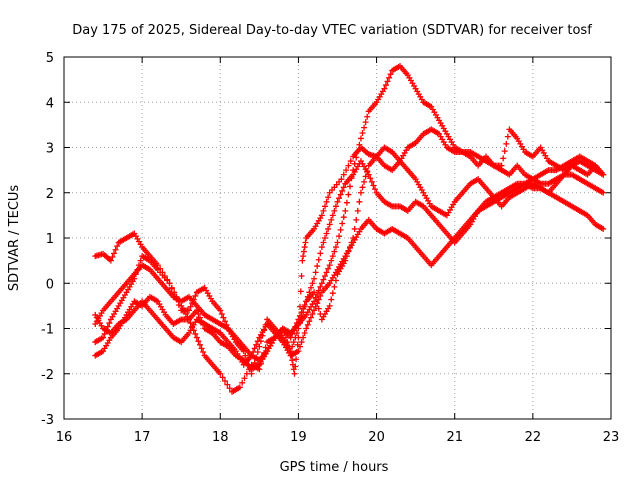 Image resolution: width=640 pixels, height=480 pixels. What do you see at coordinates (50, 284) in the screenshot?
I see `y-tick-label: 0` at bounding box center [50, 284].